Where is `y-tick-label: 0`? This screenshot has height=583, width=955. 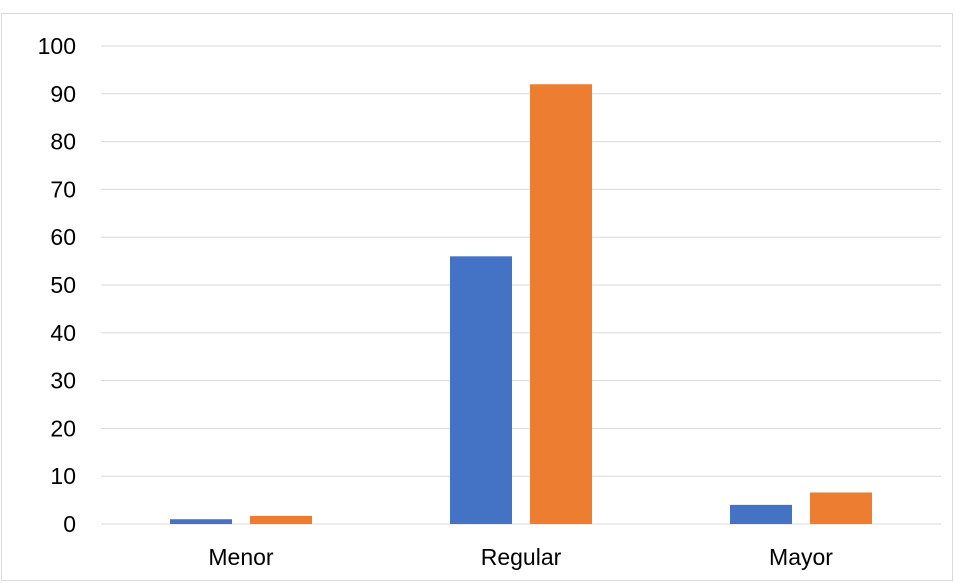 y-tick-label: 0 is located at coordinates (69, 524).